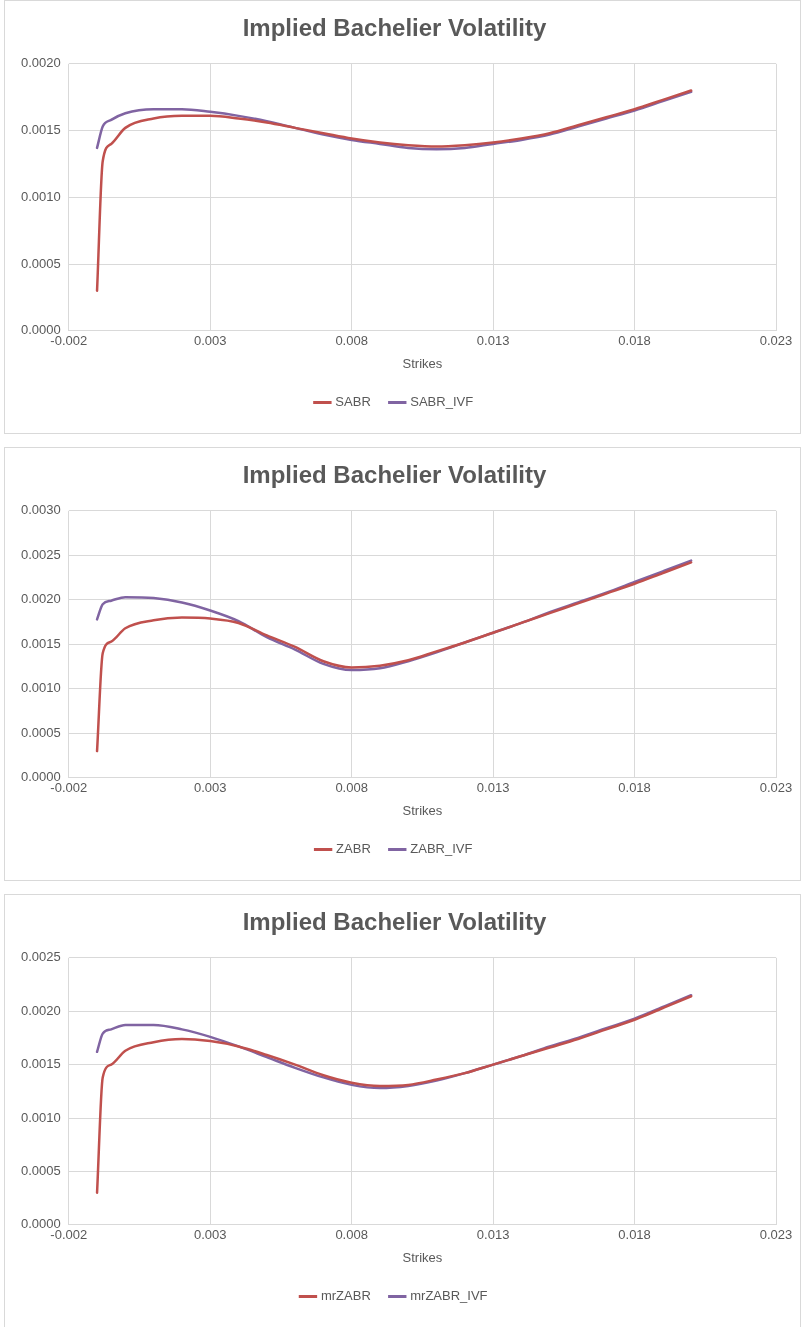 The height and width of the screenshot is (1327, 803). Describe the element at coordinates (353, 402) in the screenshot. I see `legend-label: SABR` at that location.